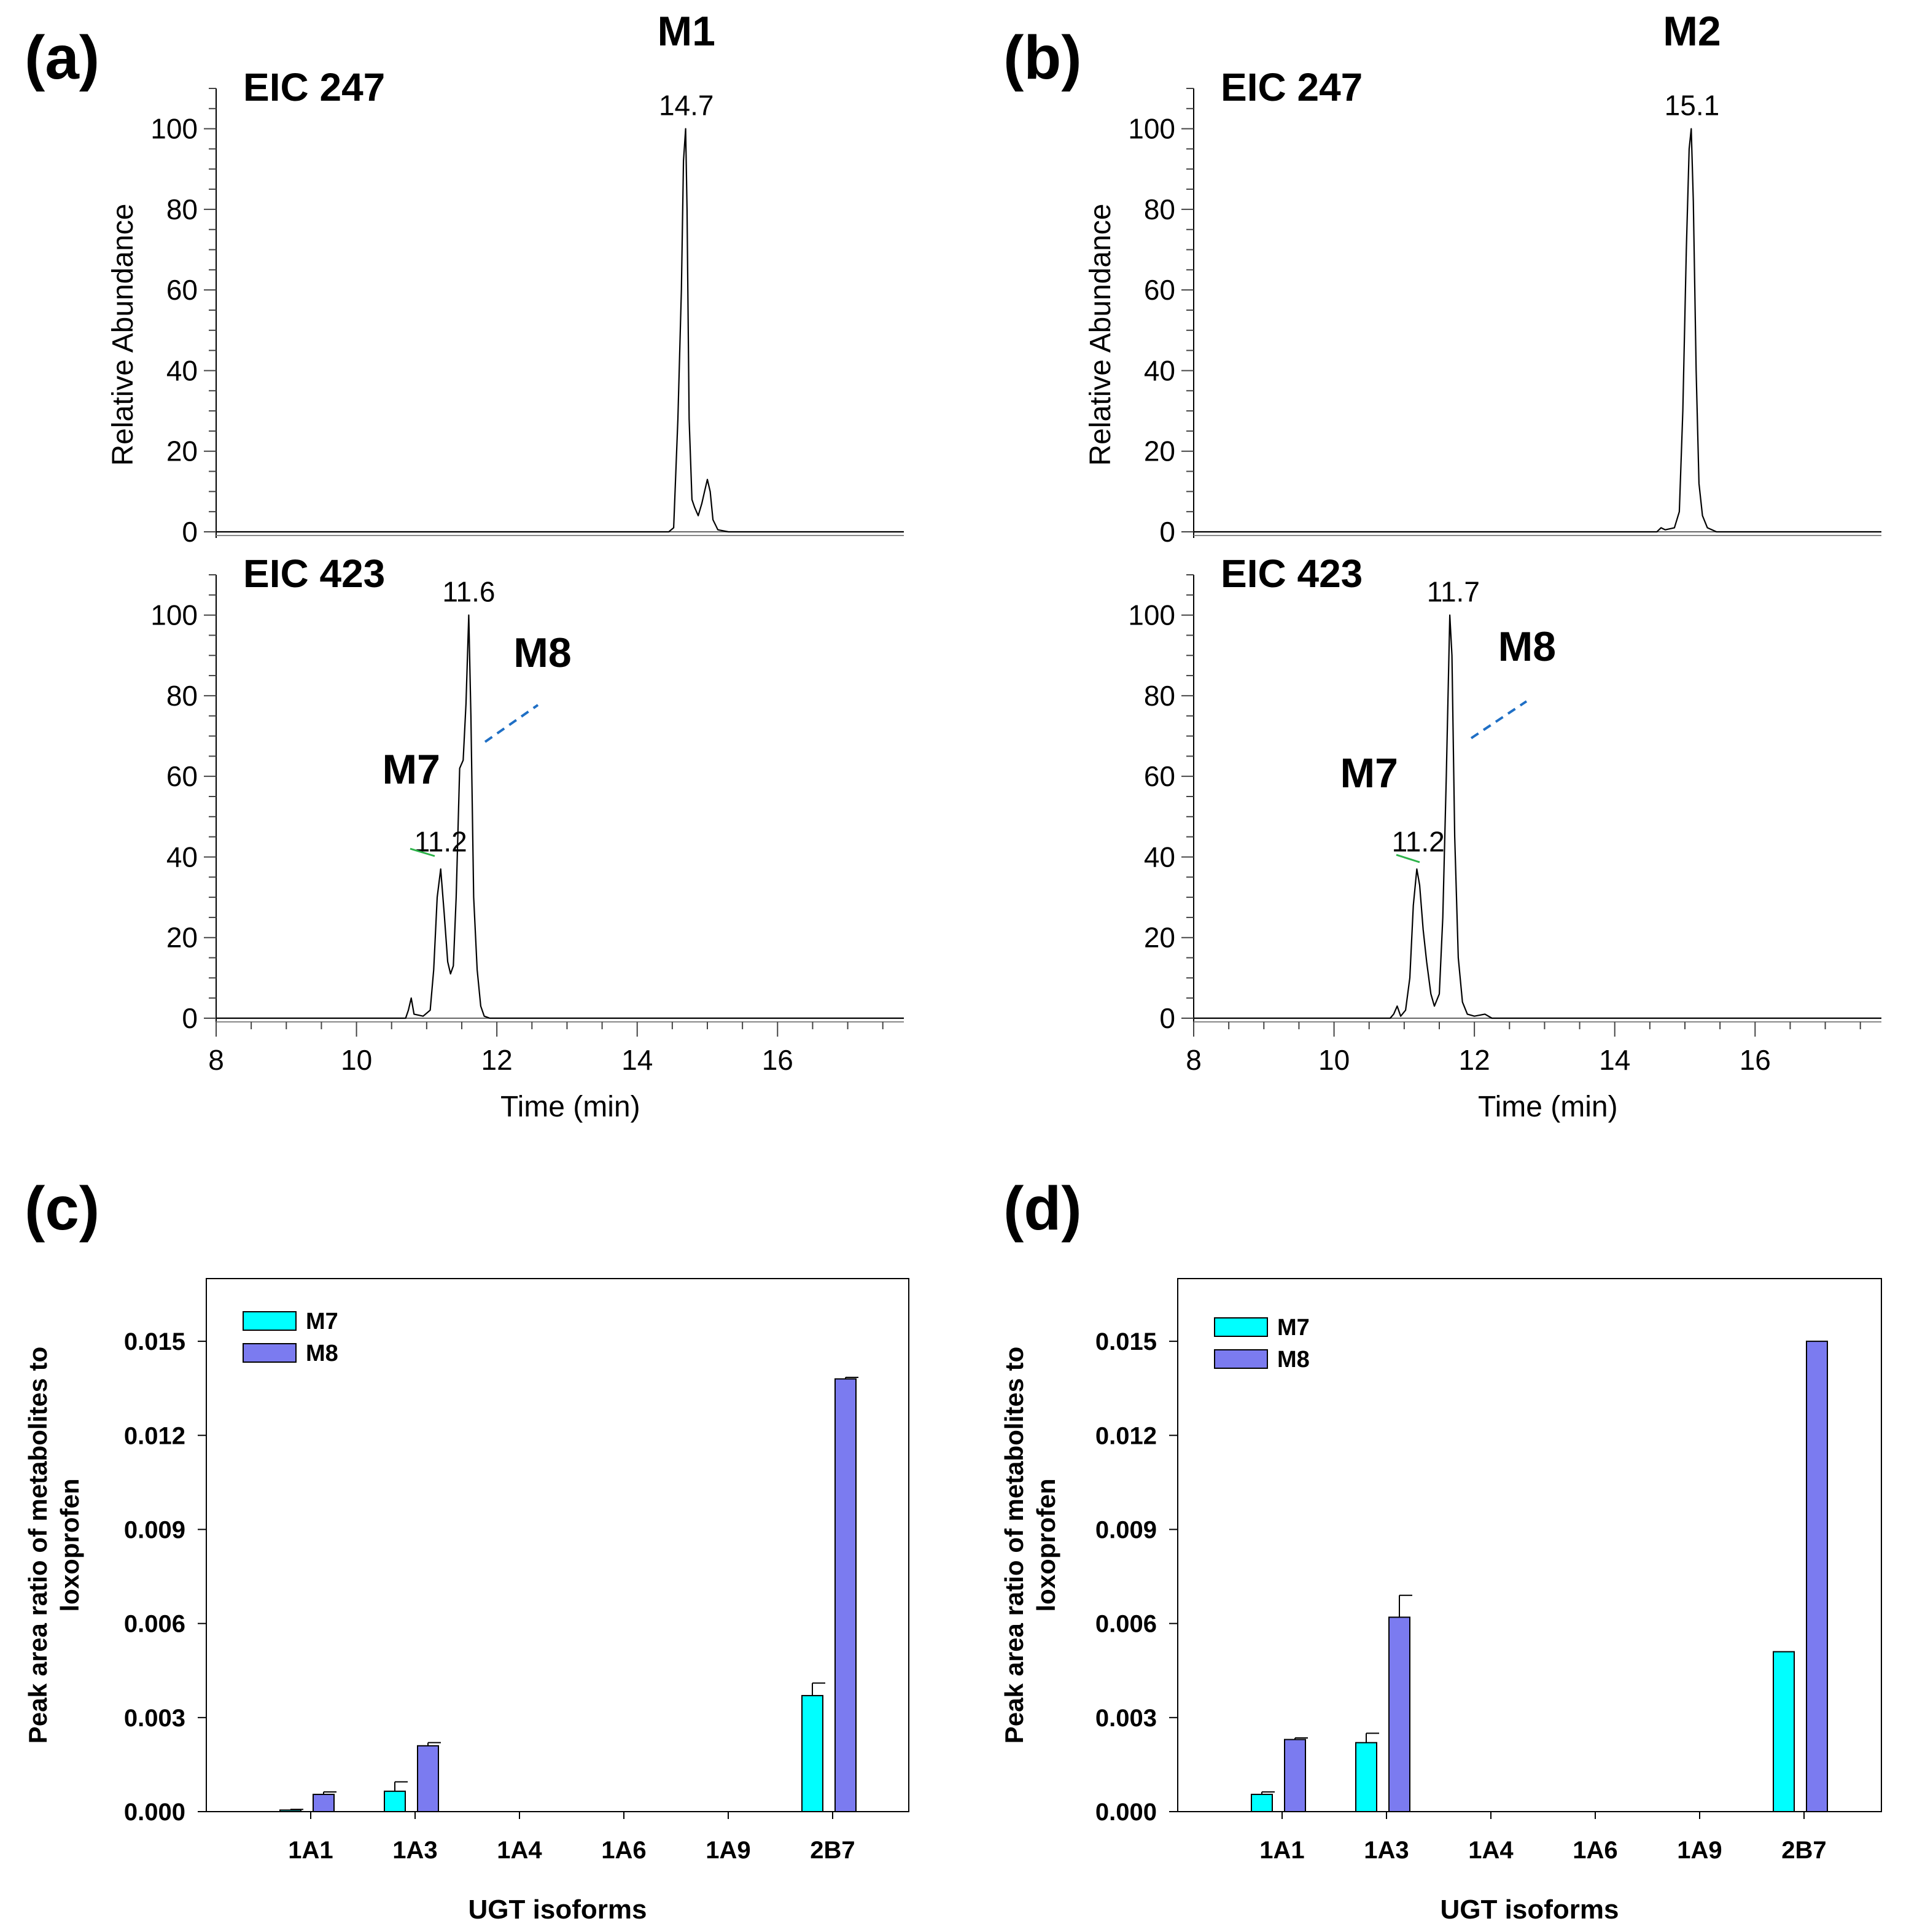  Describe the element at coordinates (560, 817) in the screenshot. I see `chromatogram-trace` at that location.